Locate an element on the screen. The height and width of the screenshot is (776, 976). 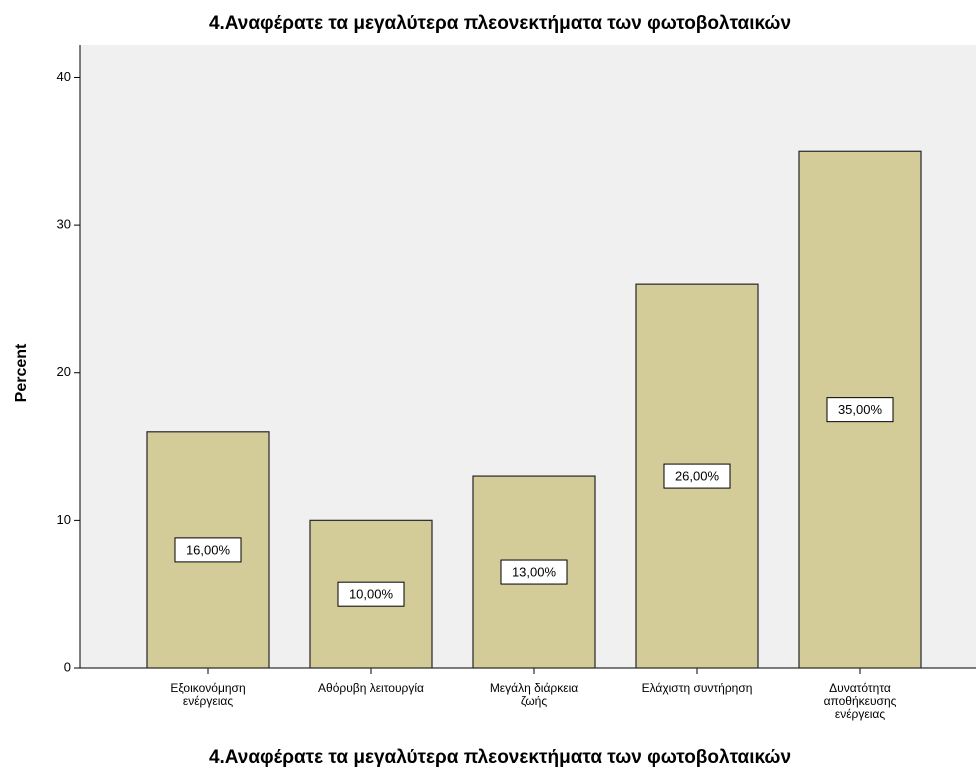
x-tick-label: Αθόρυβη λειτουργία is located at coordinates (371, 688).